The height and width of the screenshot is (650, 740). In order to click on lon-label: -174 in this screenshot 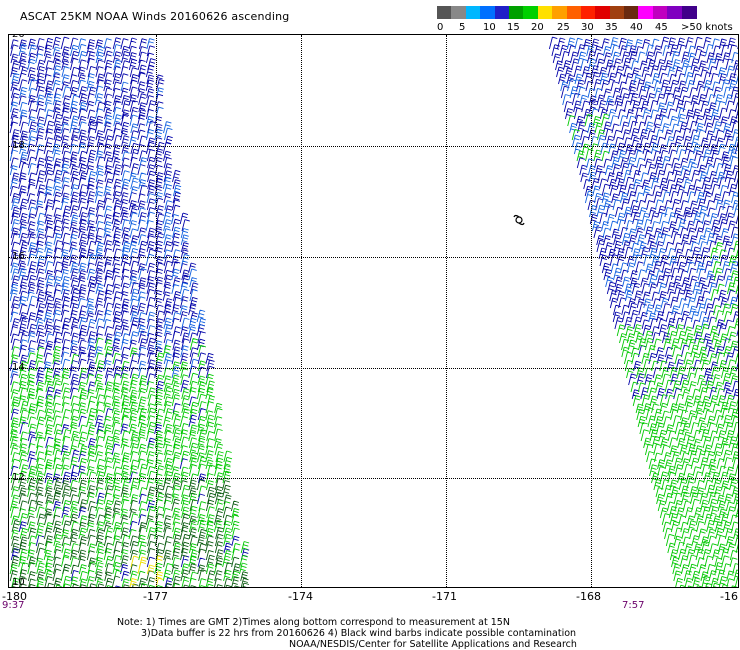, I will do `click(300, 596)`.